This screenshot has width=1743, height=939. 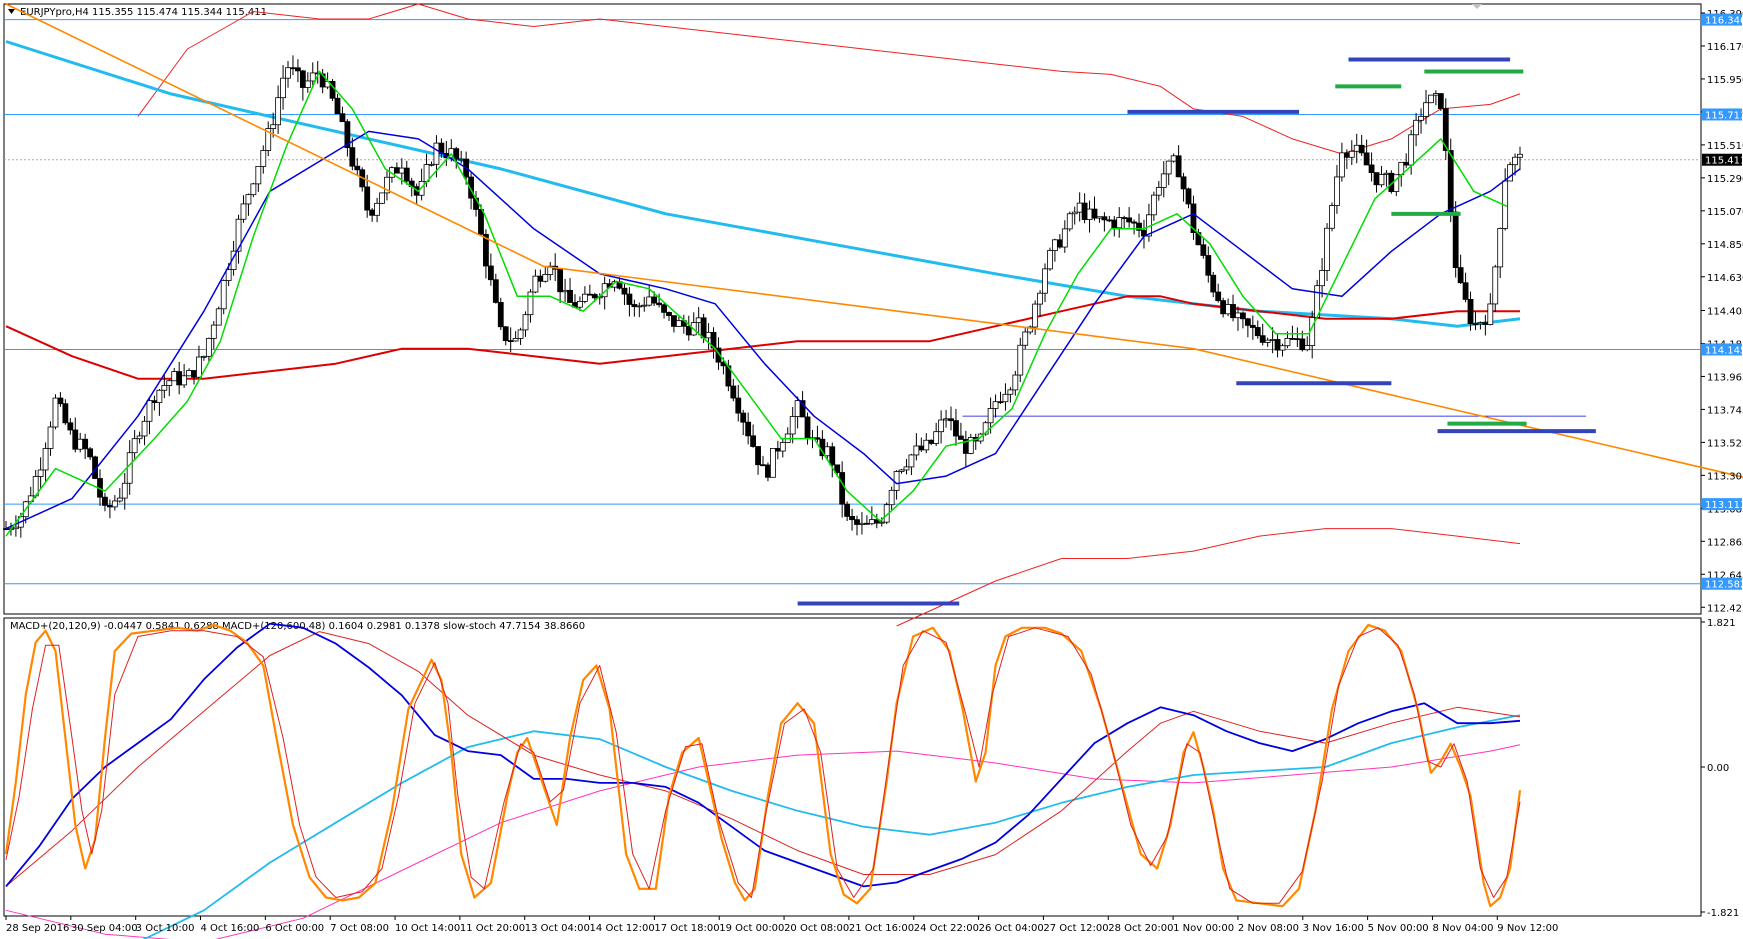 I want to click on shift-marker-icon, so click(x=1477, y=6).